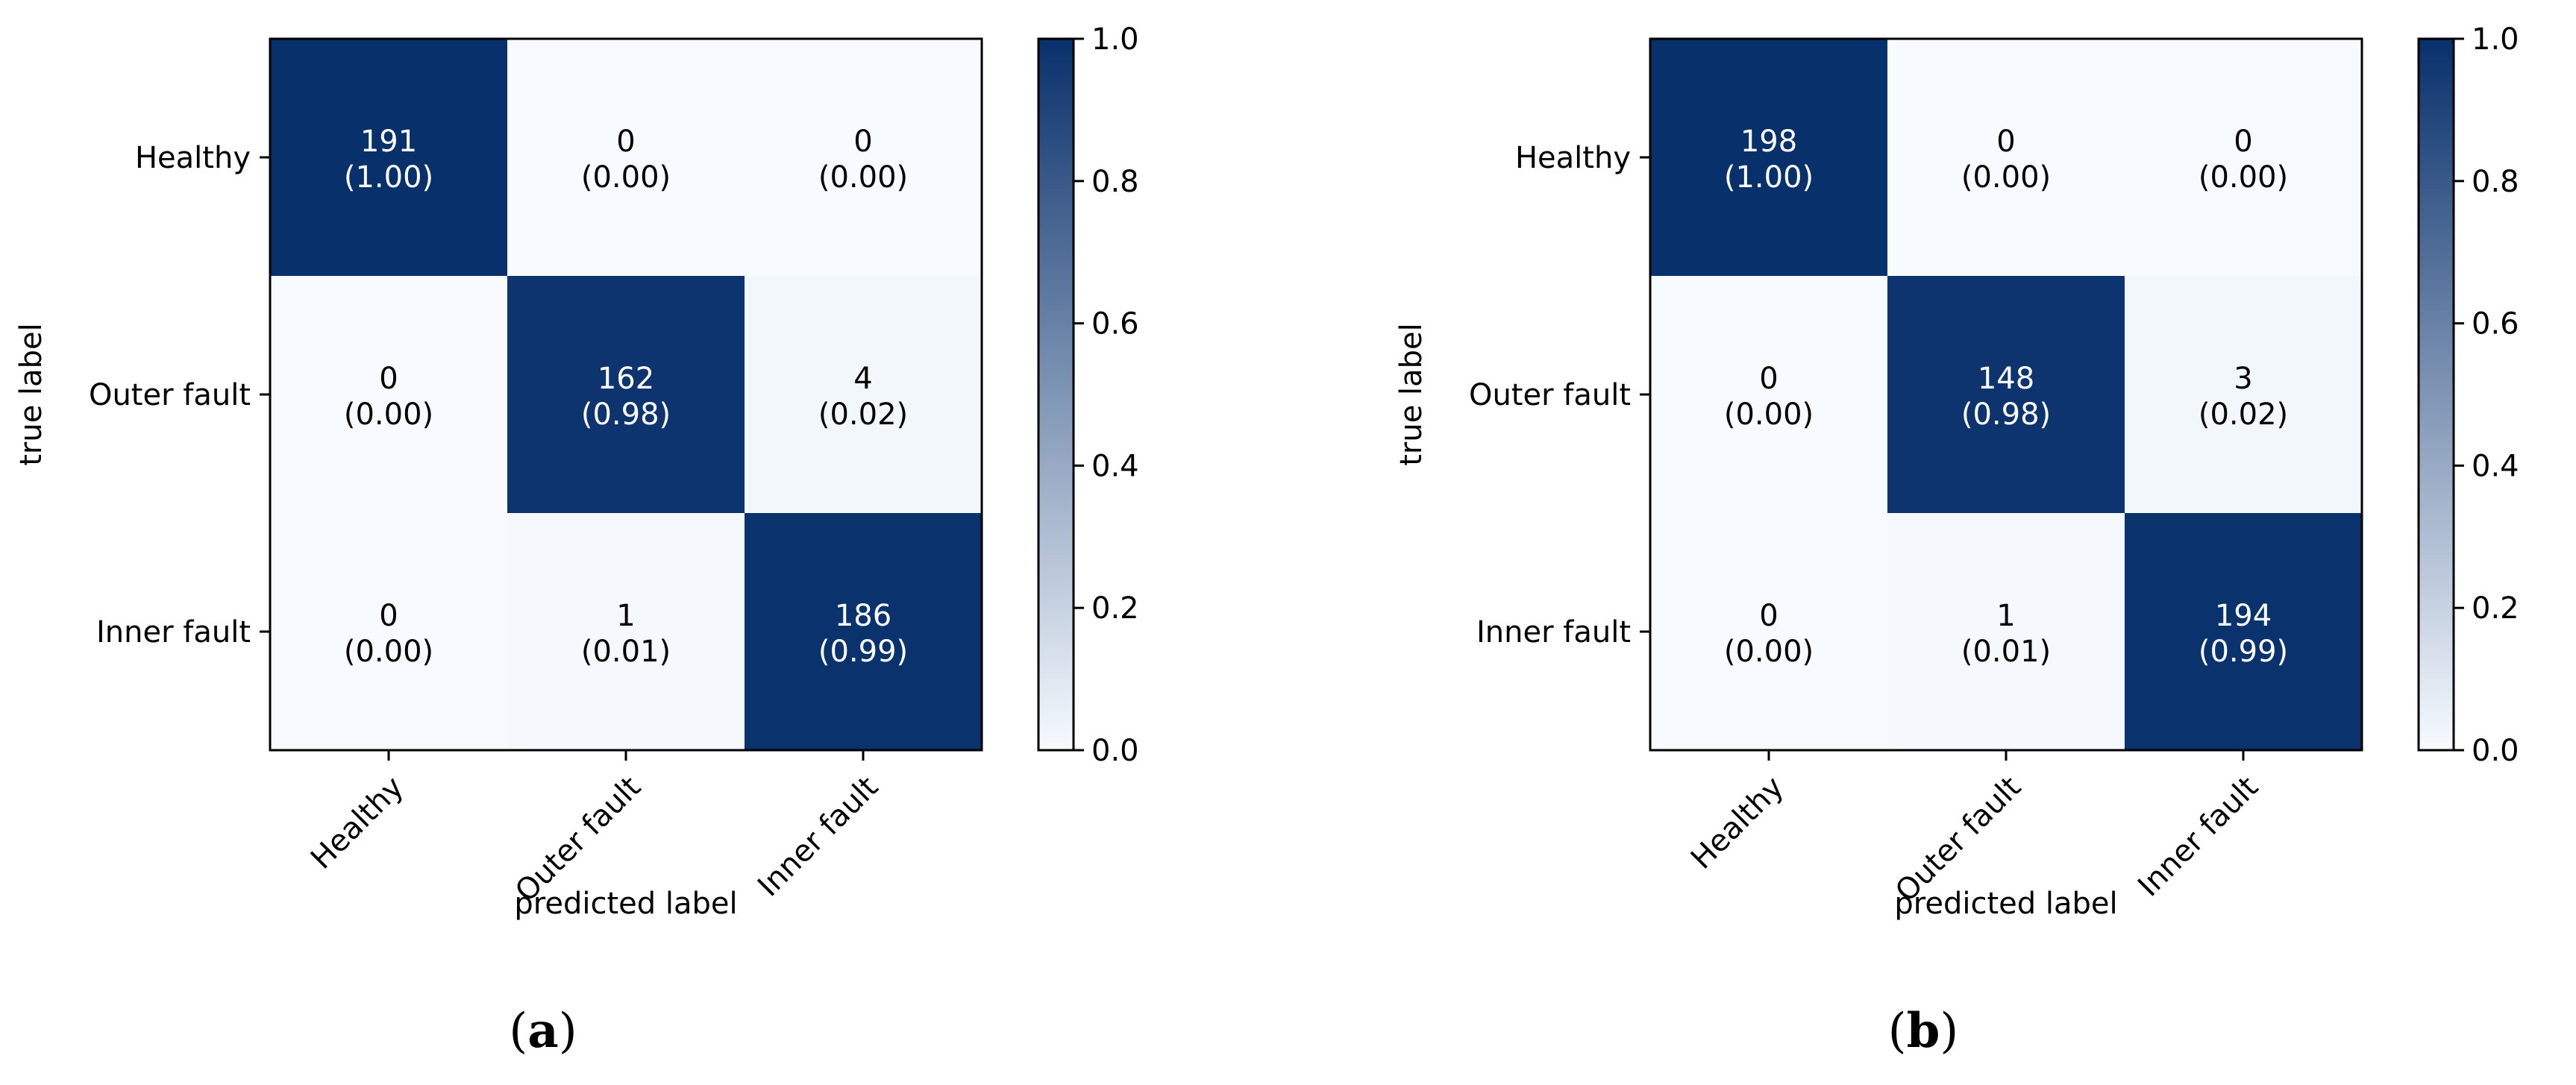 This screenshot has width=2576, height=1085. Describe the element at coordinates (1115, 324) in the screenshot. I see `cm-a-colorbar-tick-label-3: 0.6` at that location.